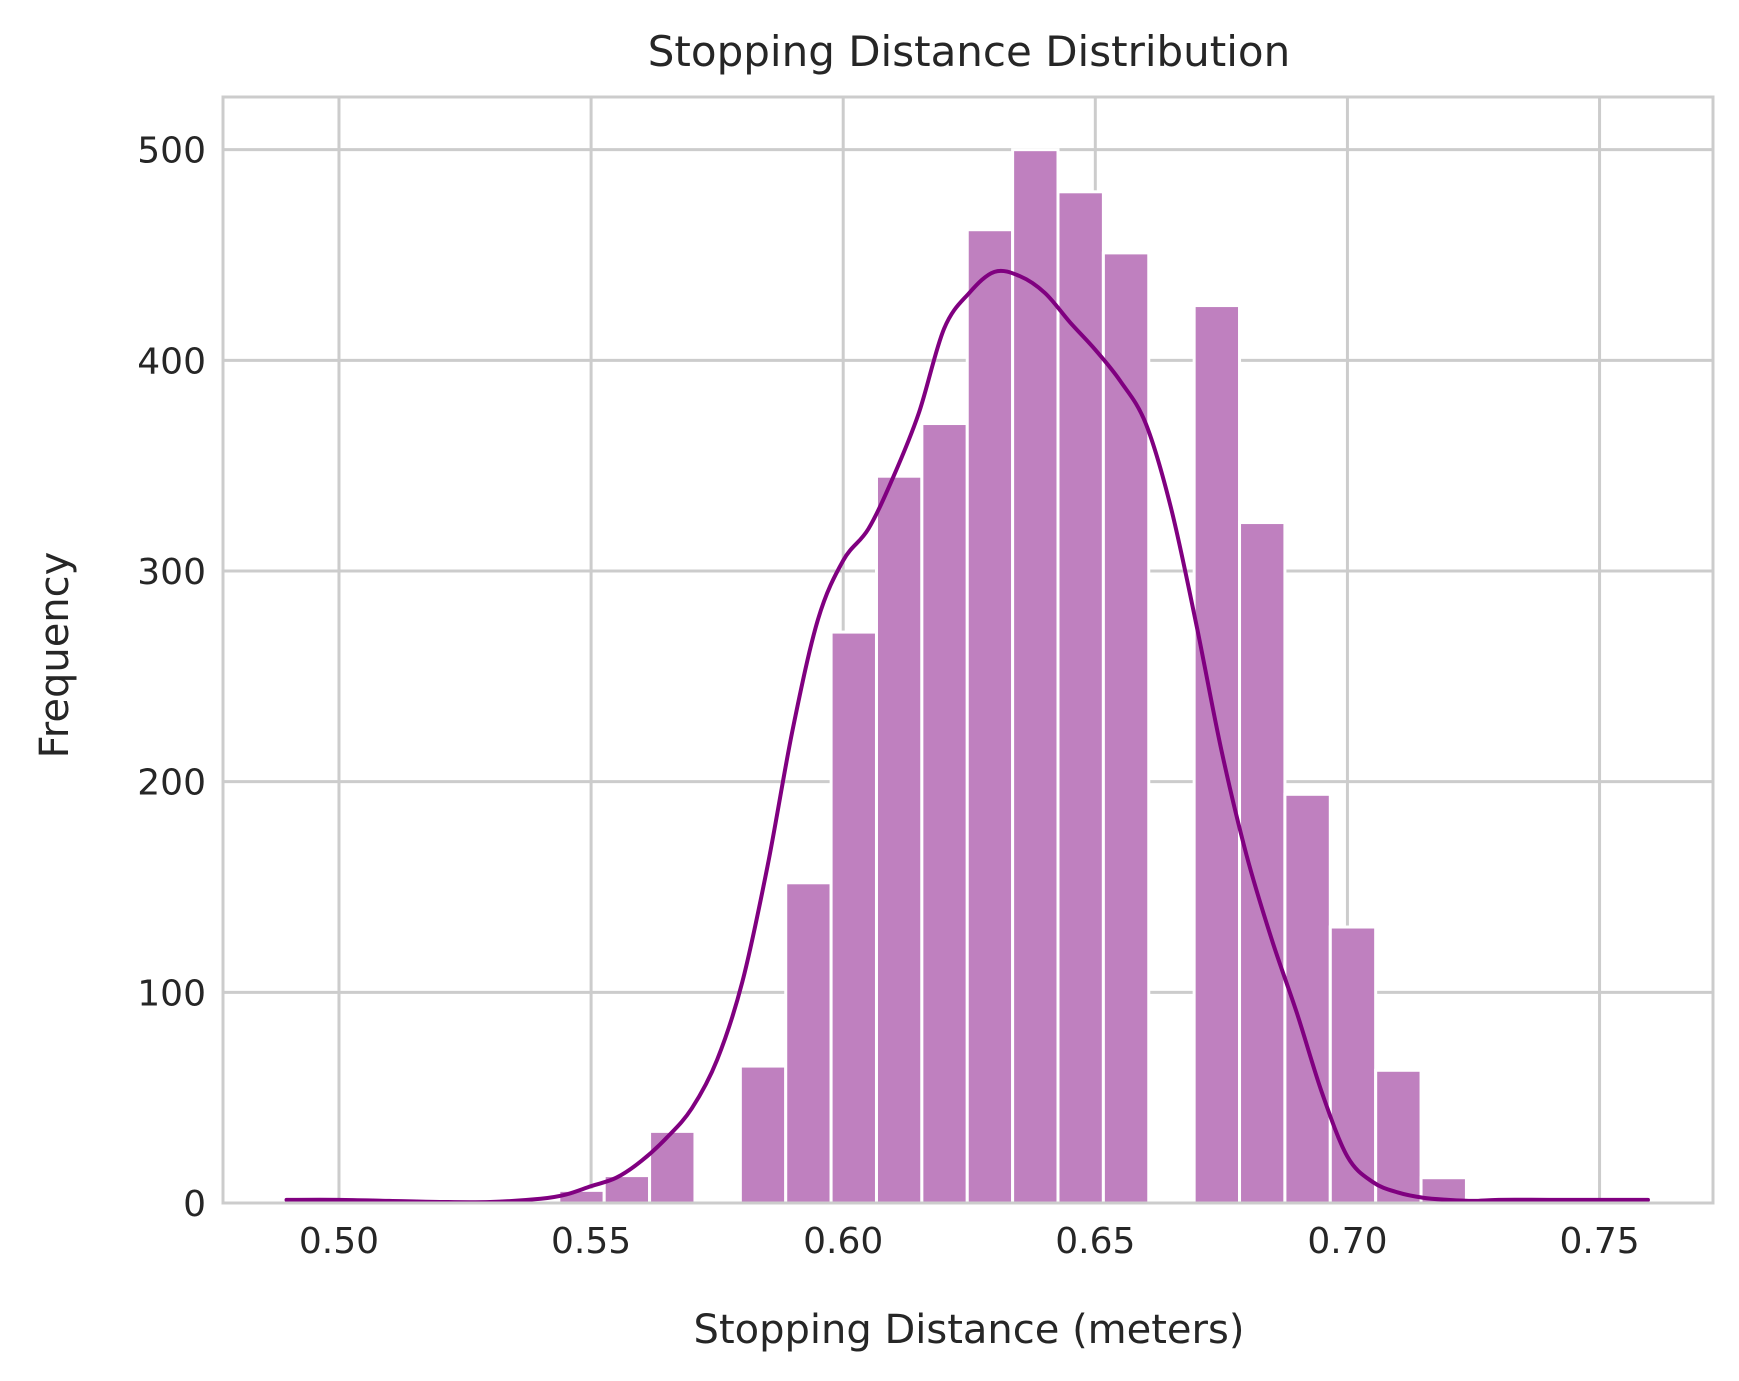 The width and height of the screenshot is (1739, 1381). Describe the element at coordinates (171, 572) in the screenshot. I see `y-tick-label: 300` at that location.